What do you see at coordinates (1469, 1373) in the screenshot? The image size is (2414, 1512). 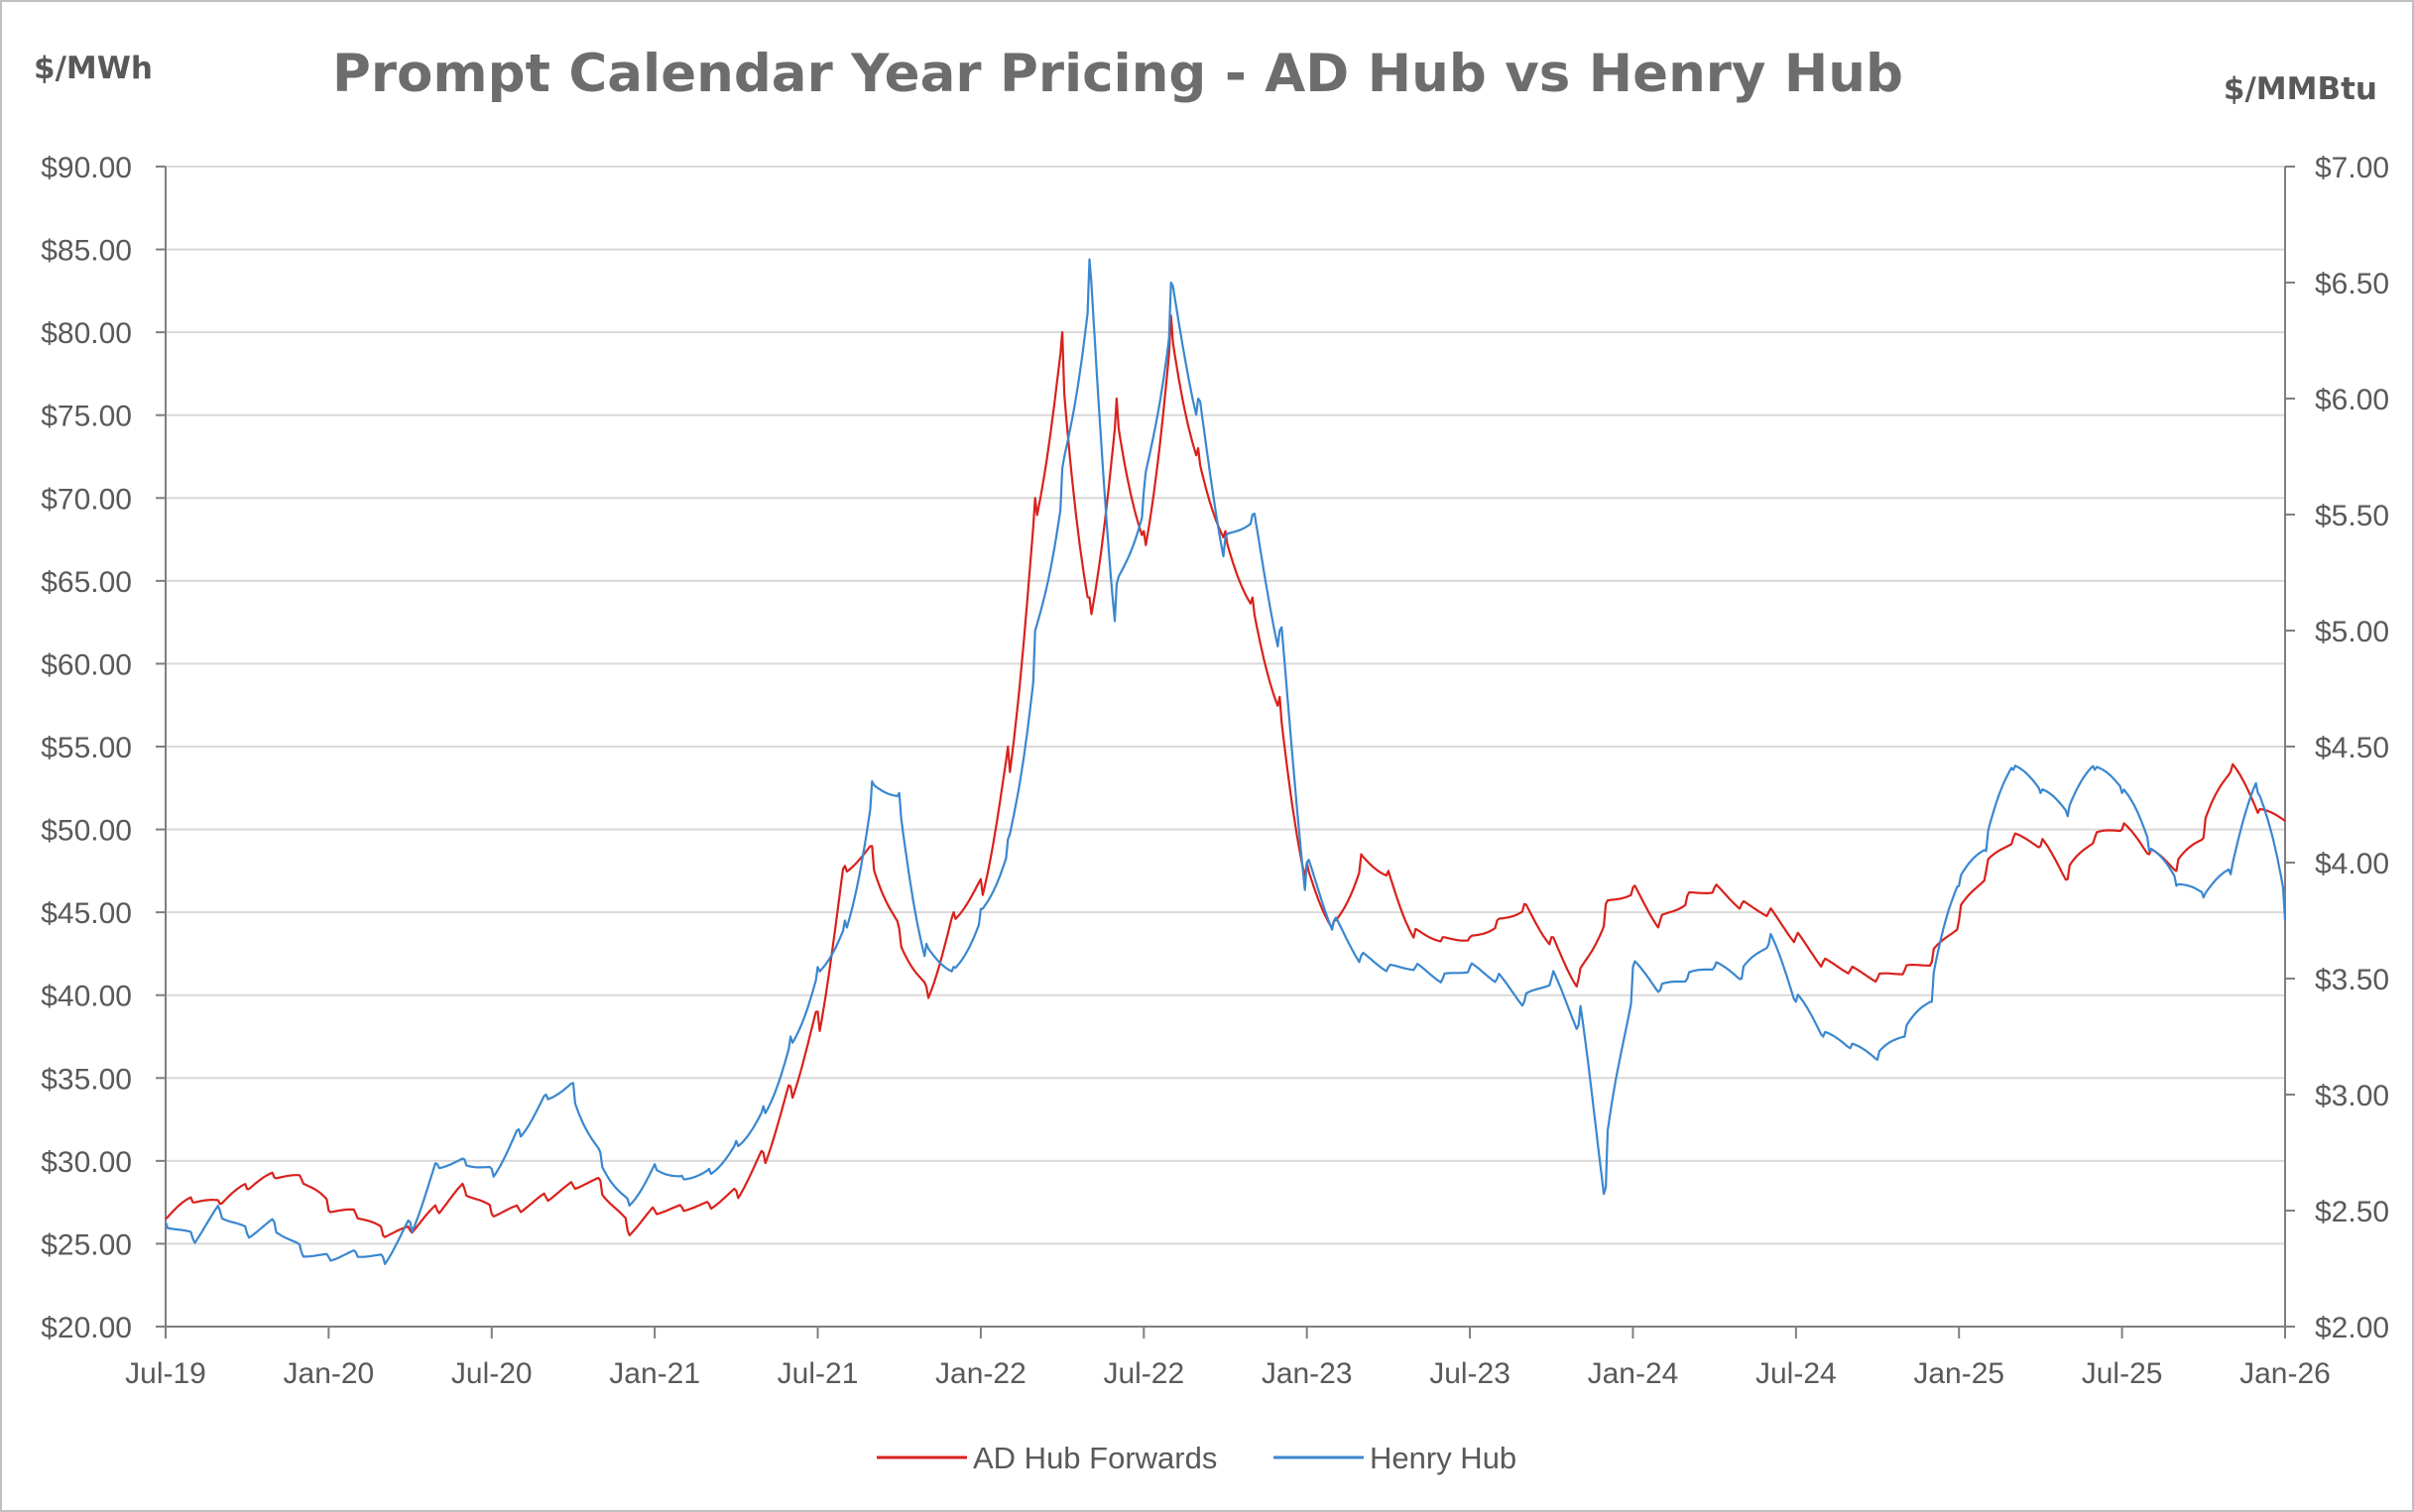 I see `x-tick-label: Jul-23` at bounding box center [1469, 1373].